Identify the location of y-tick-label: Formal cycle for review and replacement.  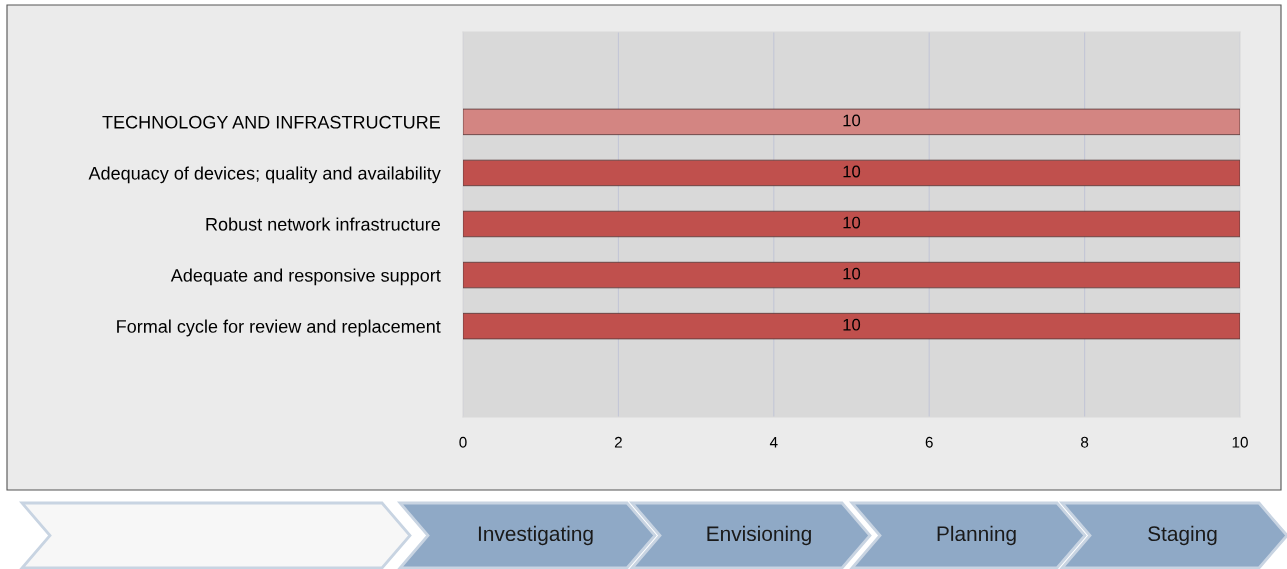
(279, 328).